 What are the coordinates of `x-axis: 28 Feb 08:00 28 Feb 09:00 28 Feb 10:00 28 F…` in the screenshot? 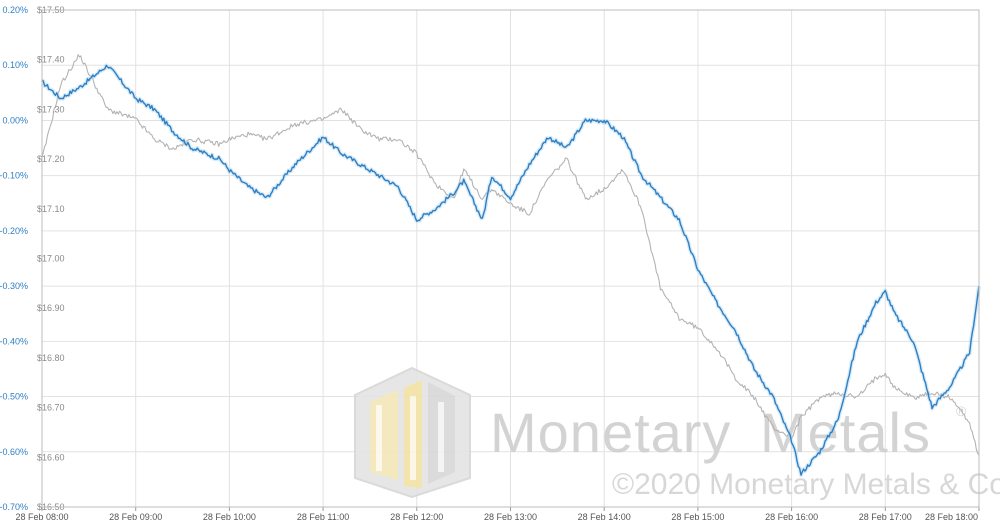 It's located at (497, 514).